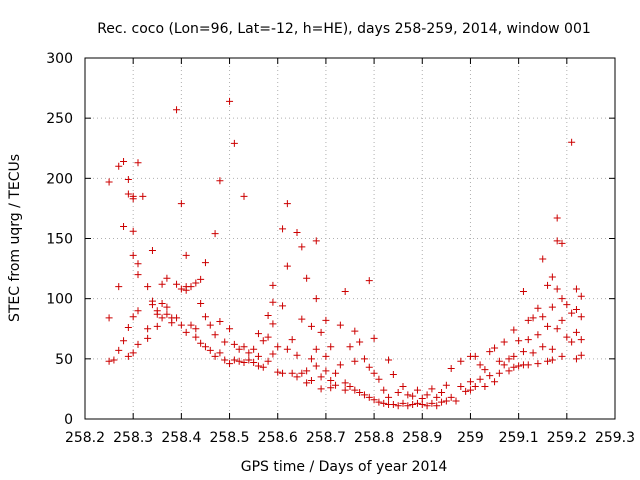  What do you see at coordinates (344, 467) in the screenshot?
I see `x-axis-label: GPS time / Days of year 2014` at bounding box center [344, 467].